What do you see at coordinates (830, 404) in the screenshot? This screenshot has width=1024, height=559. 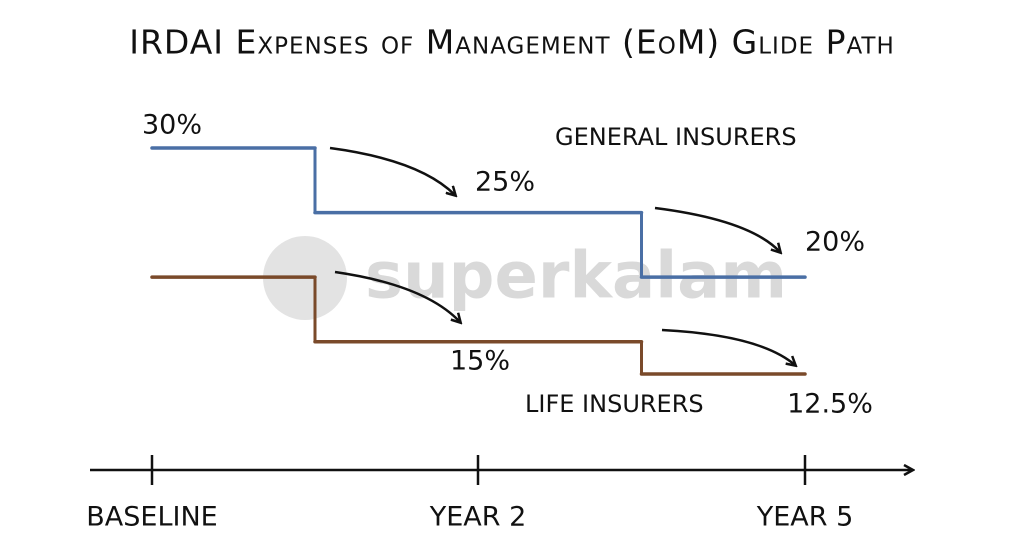 I see `data-label: 12.5%` at bounding box center [830, 404].